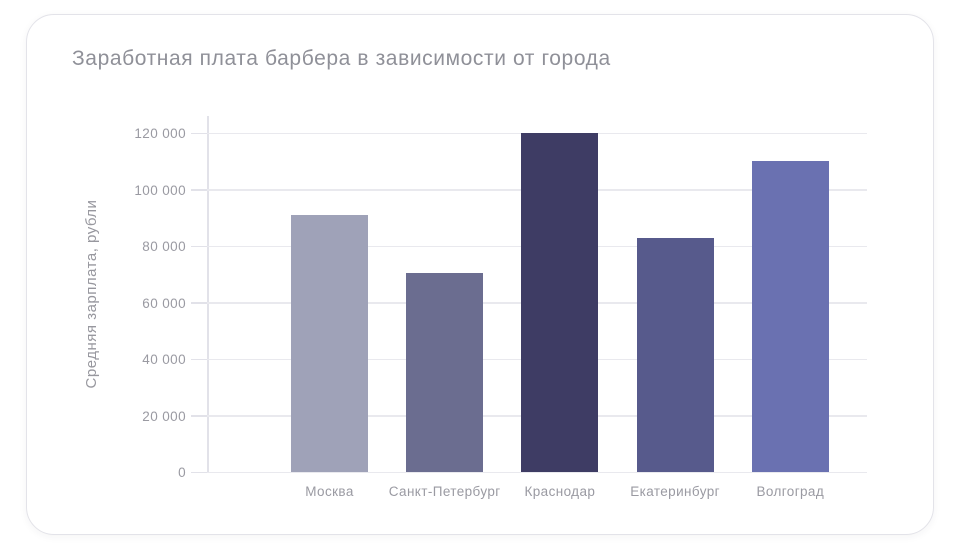 Image resolution: width=961 pixels, height=550 pixels. I want to click on x-tick-label: Санкт-Петербург, so click(444, 491).